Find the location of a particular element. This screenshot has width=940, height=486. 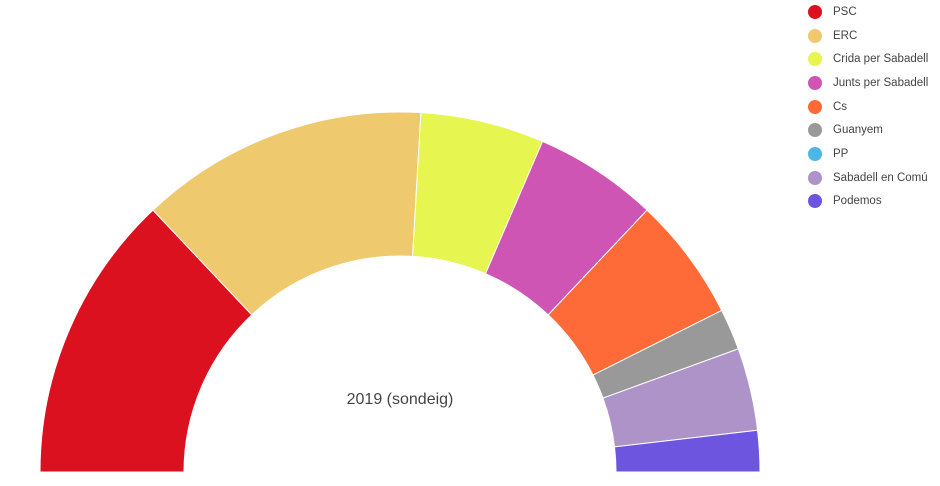

legend-item-8: Podemos is located at coordinates (874, 202).